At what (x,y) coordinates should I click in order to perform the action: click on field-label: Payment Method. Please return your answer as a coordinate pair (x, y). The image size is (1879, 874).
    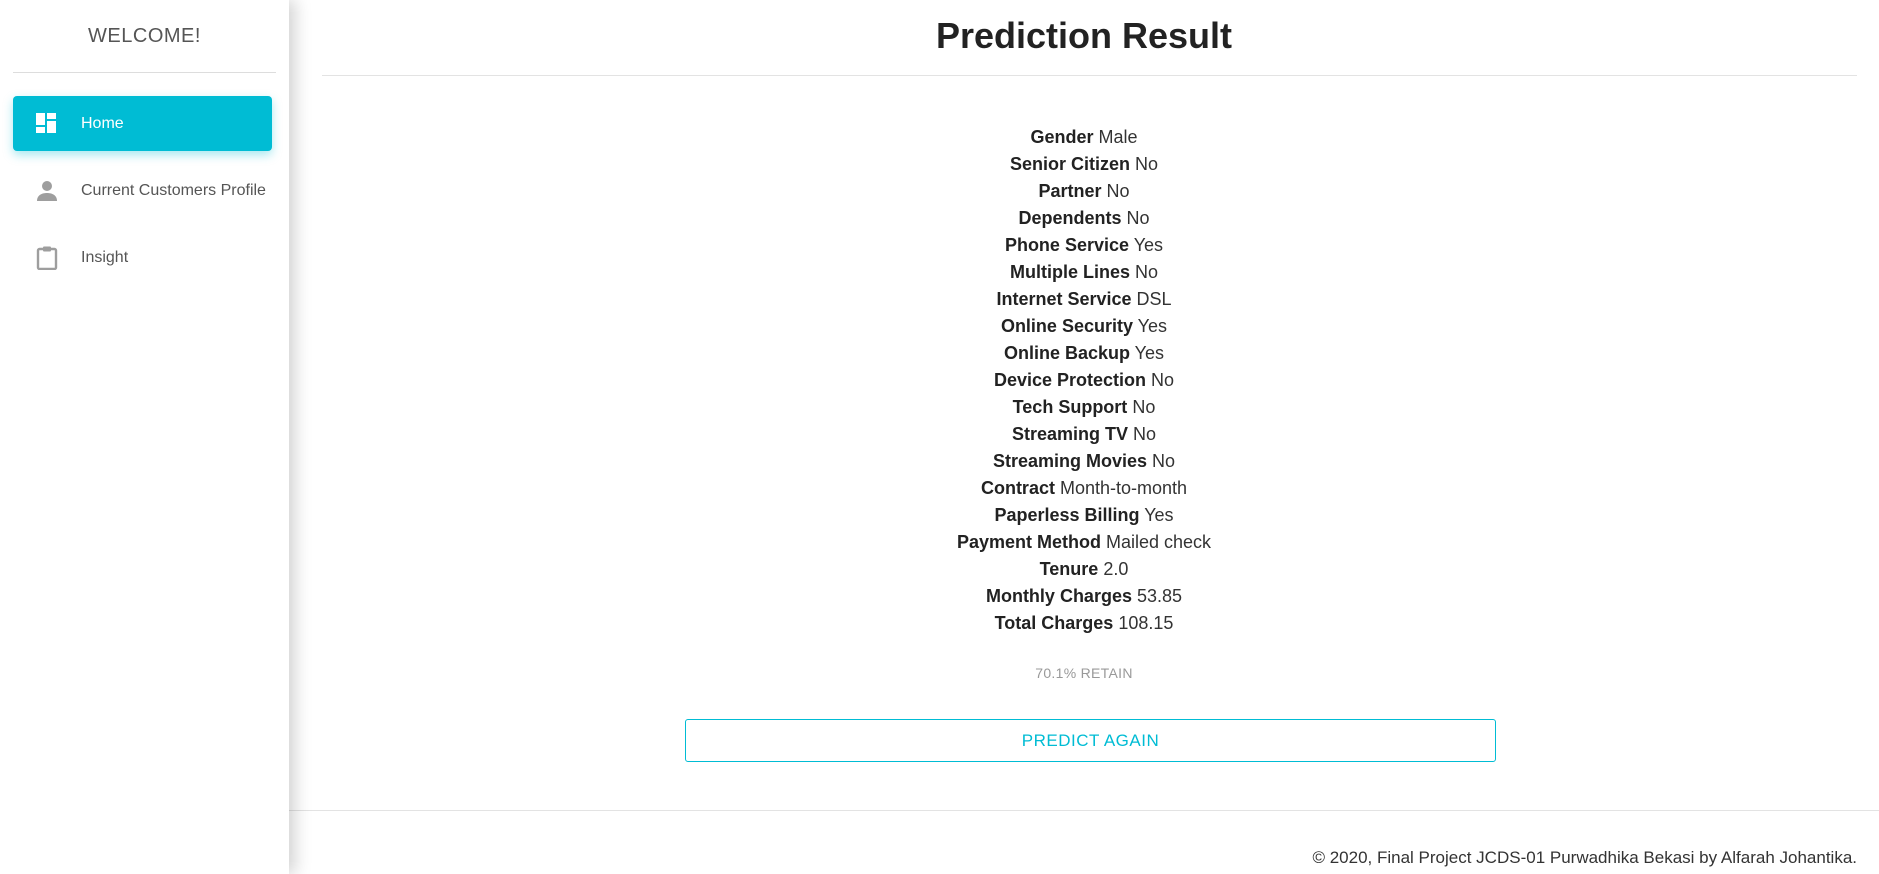
    Looking at the image, I should click on (1028, 542).